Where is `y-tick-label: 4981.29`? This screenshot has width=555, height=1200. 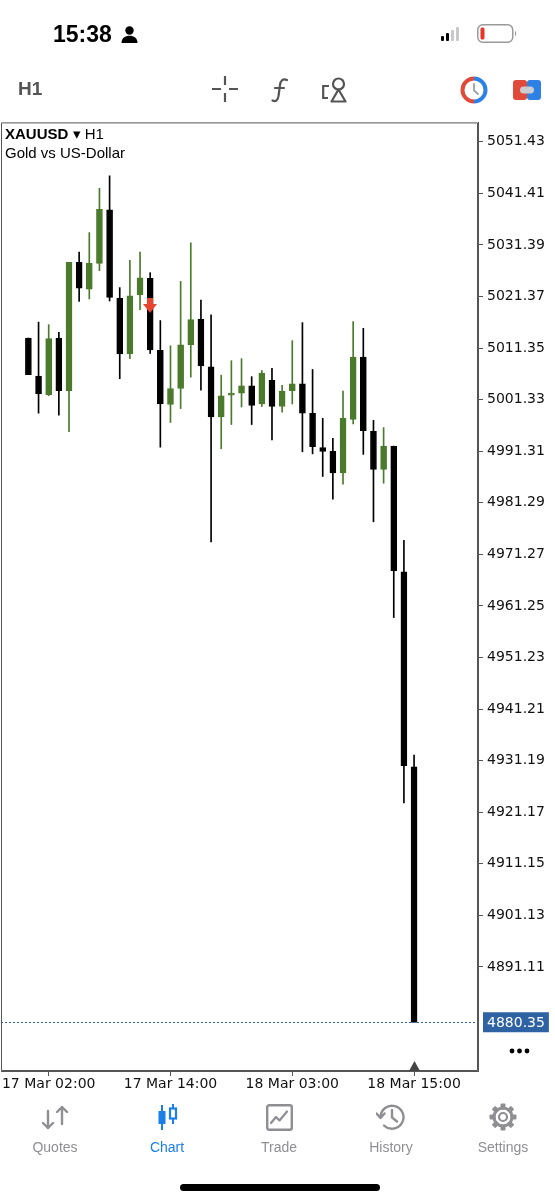 y-tick-label: 4981.29 is located at coordinates (516, 501).